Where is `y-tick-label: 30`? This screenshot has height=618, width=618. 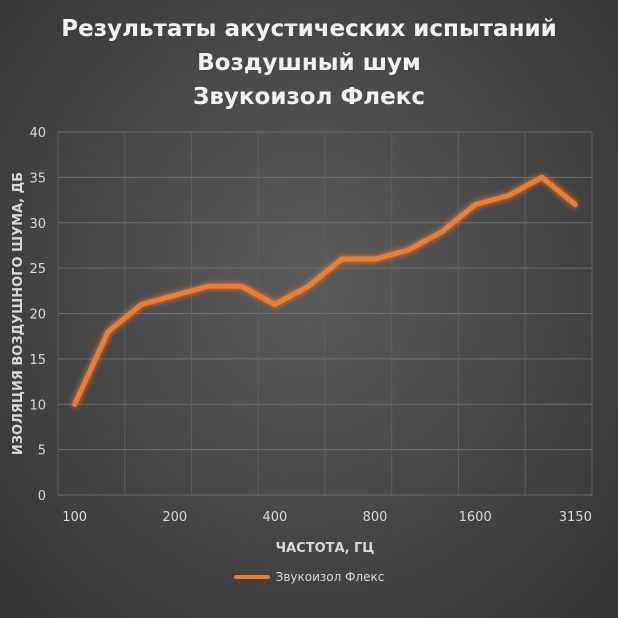
y-tick-label: 30 is located at coordinates (37, 224).